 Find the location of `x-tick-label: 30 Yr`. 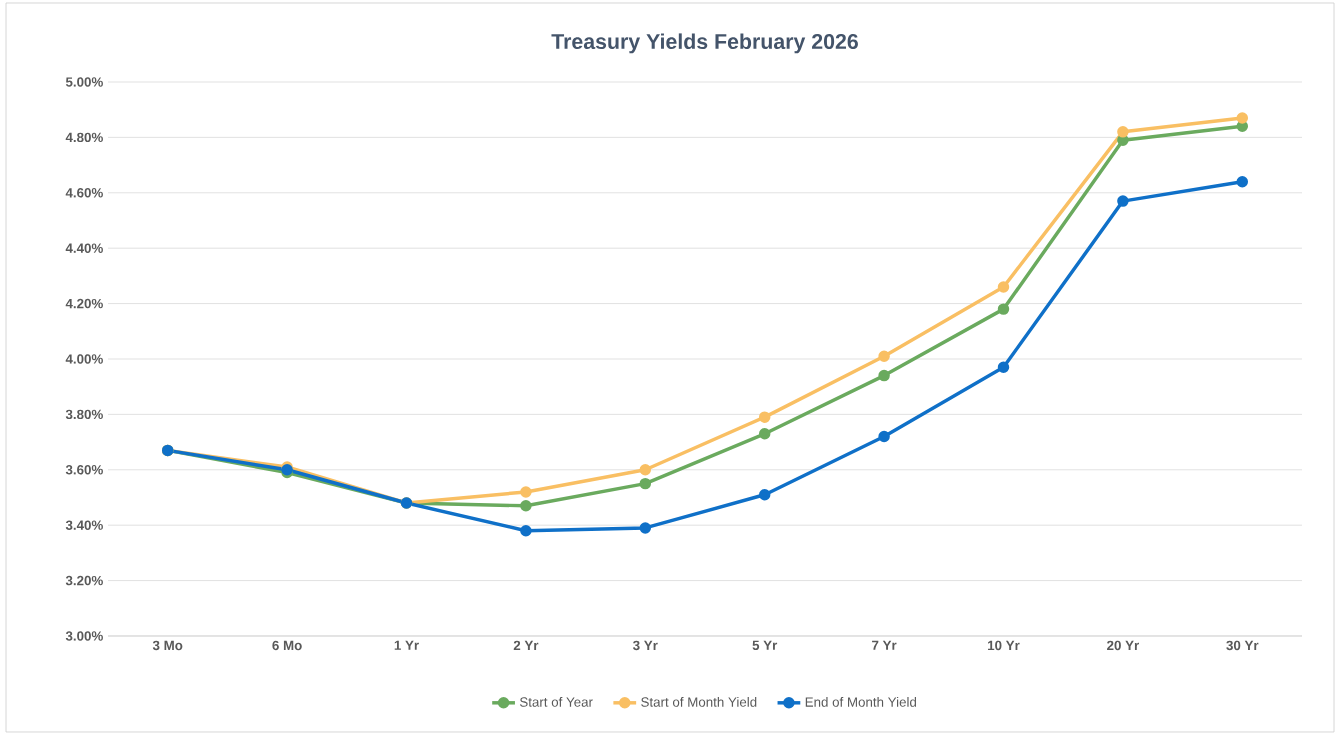

x-tick-label: 30 Yr is located at coordinates (1242, 645).